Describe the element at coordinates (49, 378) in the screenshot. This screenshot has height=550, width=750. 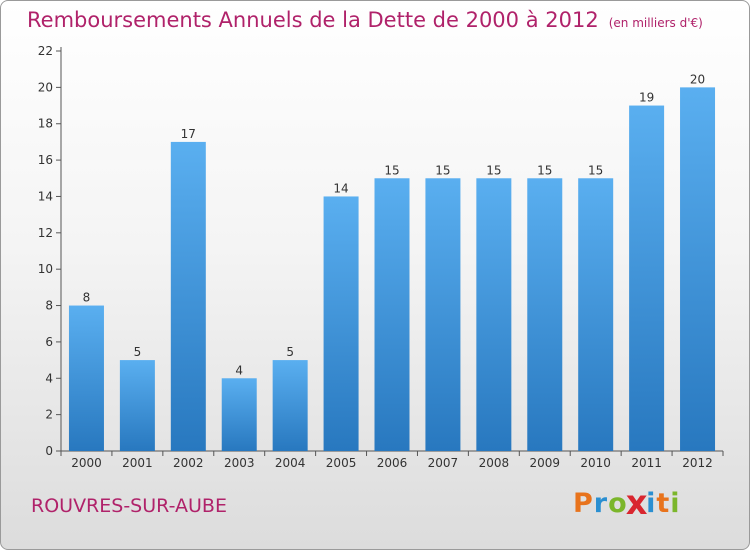
I see `y-tick-label: 4` at that location.